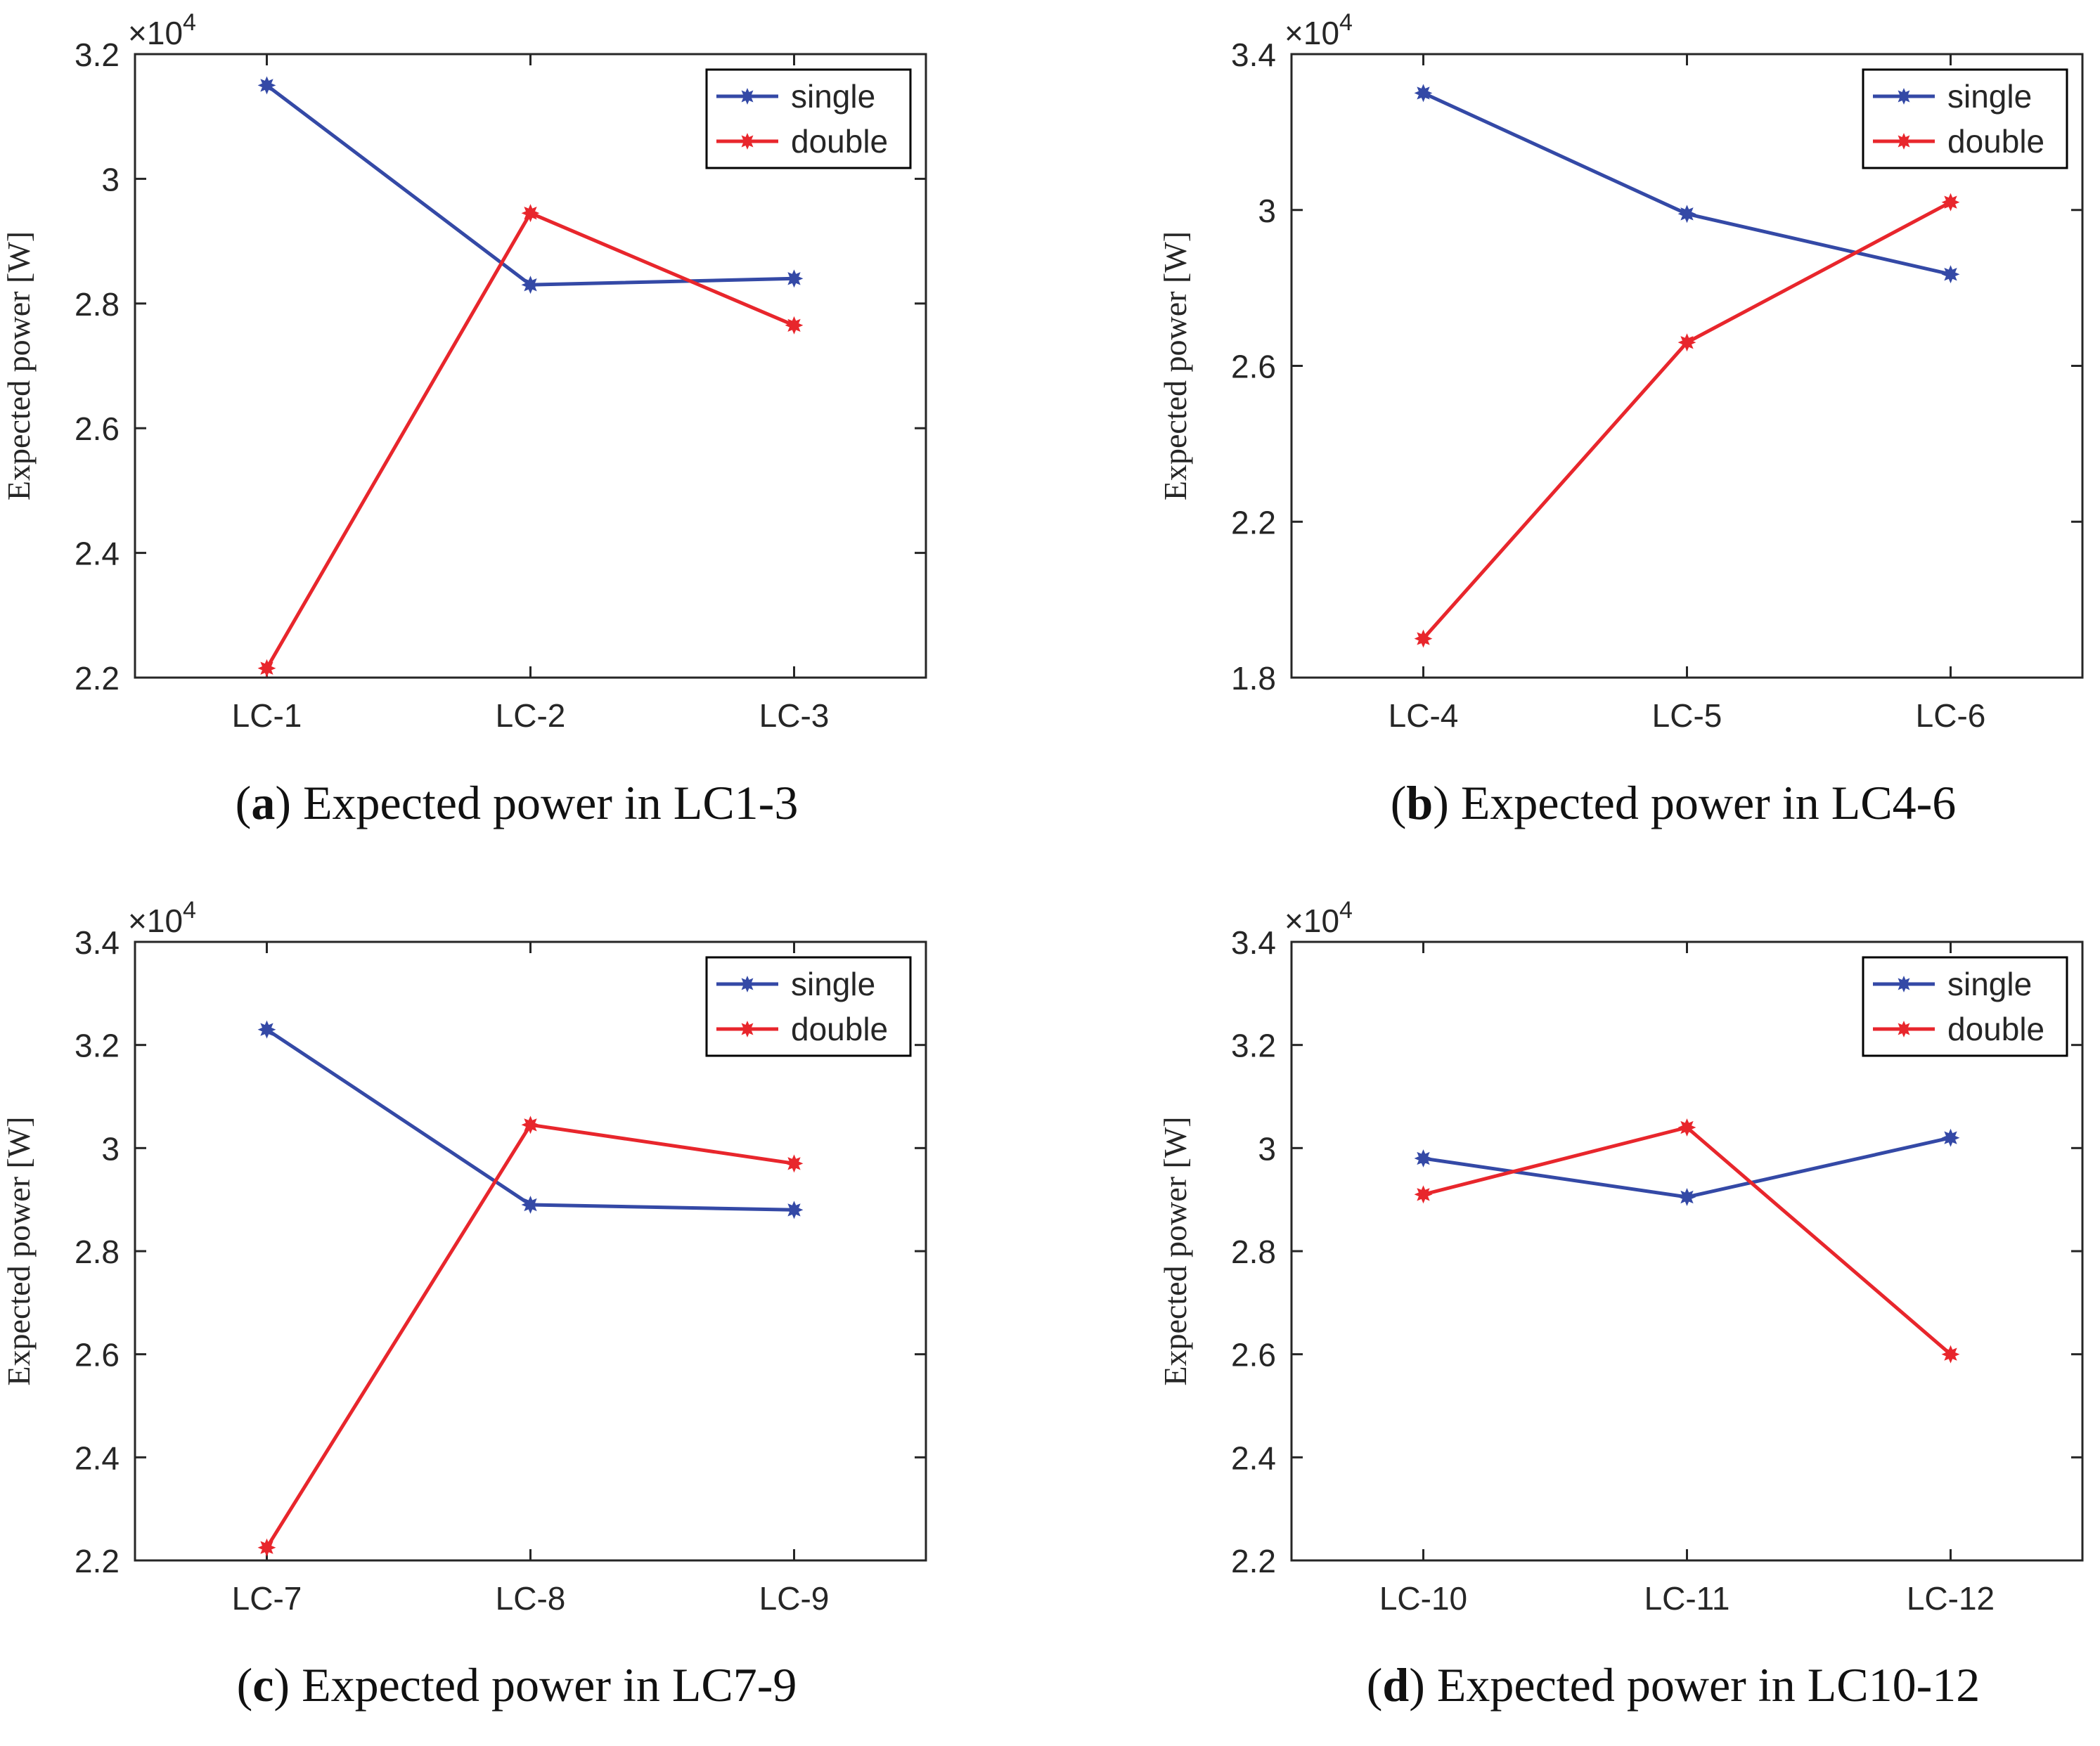 The height and width of the screenshot is (1746, 2100). I want to click on caption-text: Expected power in LC1-3, so click(550, 802).